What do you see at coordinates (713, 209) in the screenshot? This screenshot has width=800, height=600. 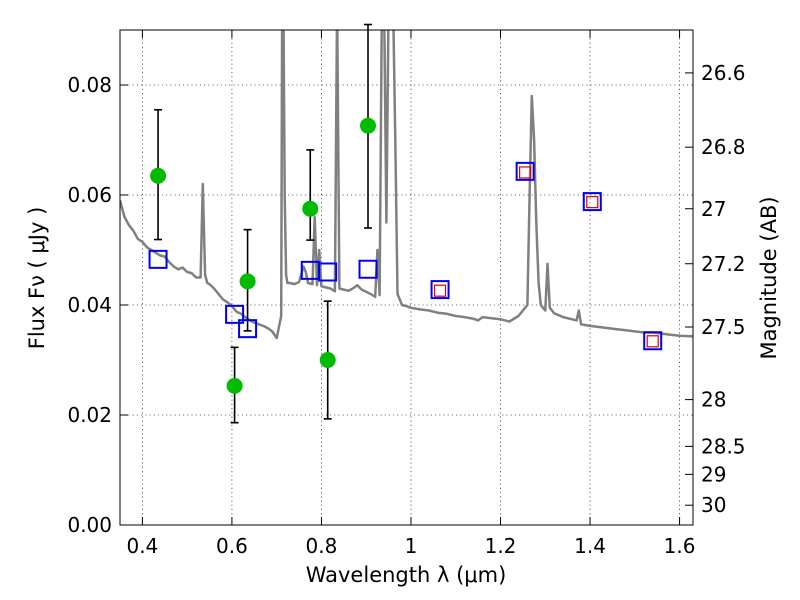 I see `right-tick-label: 27` at bounding box center [713, 209].